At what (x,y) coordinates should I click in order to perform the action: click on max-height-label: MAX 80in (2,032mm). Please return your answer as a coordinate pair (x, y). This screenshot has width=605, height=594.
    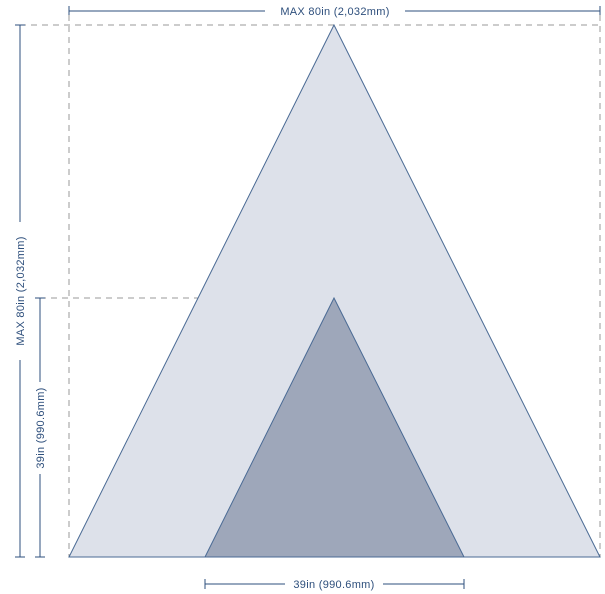
    Looking at the image, I should click on (21, 290).